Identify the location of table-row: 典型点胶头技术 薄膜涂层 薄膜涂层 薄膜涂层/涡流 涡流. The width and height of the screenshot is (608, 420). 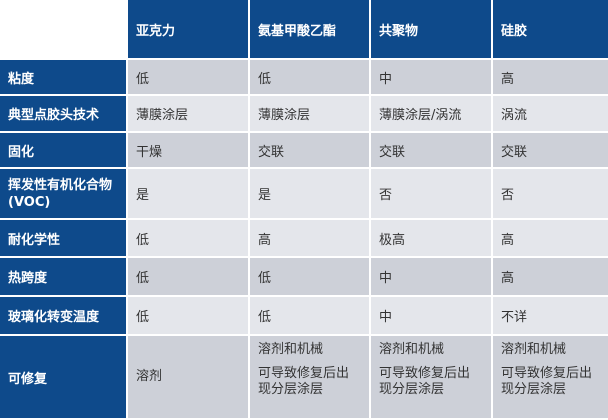
(304, 113).